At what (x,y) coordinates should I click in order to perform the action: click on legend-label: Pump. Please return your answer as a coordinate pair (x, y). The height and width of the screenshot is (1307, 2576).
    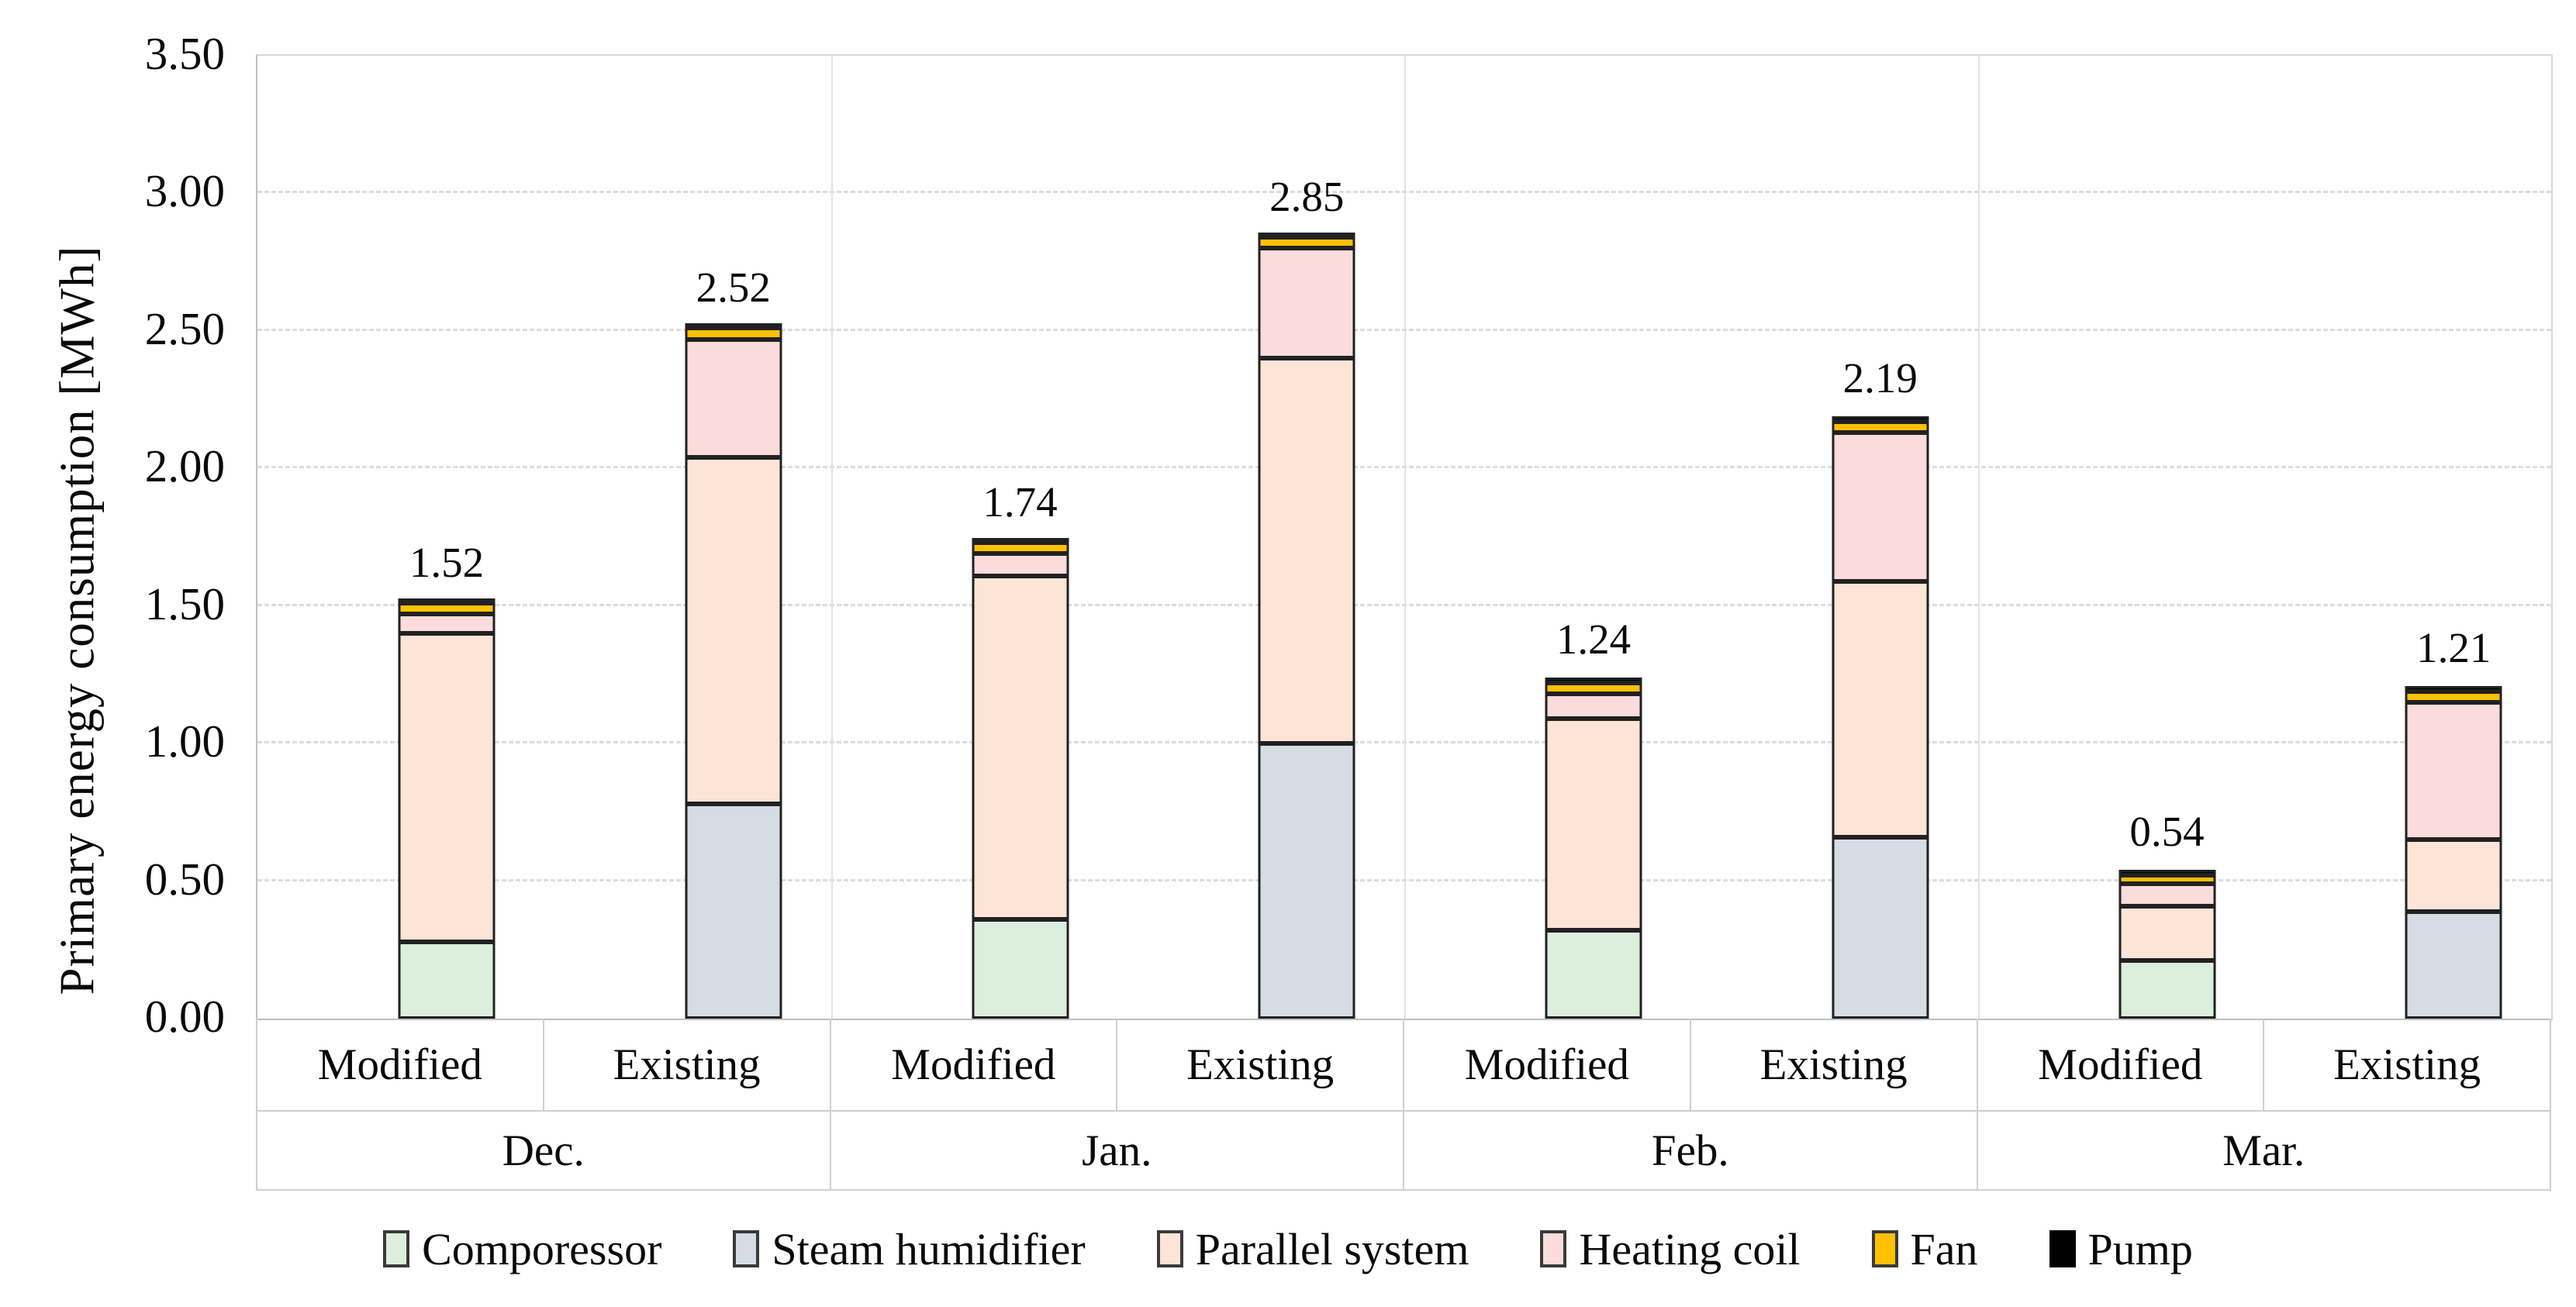
    Looking at the image, I should click on (2140, 1248).